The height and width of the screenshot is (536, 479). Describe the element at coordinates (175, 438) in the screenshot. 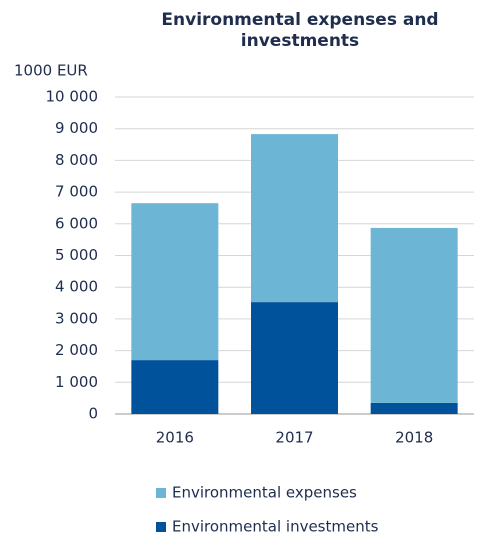

I see `x-tick-label: 2016` at that location.